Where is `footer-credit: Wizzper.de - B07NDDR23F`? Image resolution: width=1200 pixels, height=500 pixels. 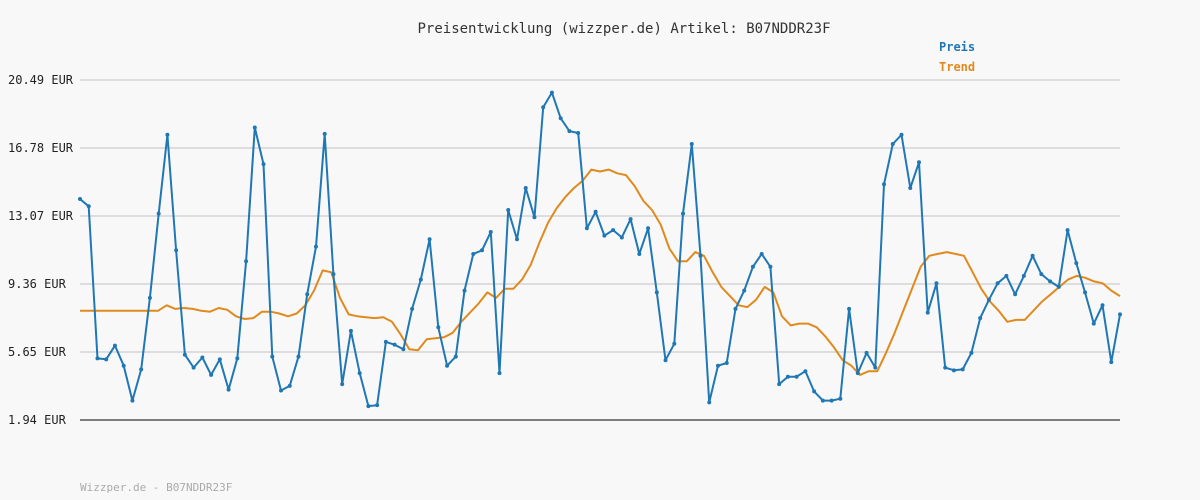
footer-credit: Wizzper.de - B07NDDR23F is located at coordinates (156, 487).